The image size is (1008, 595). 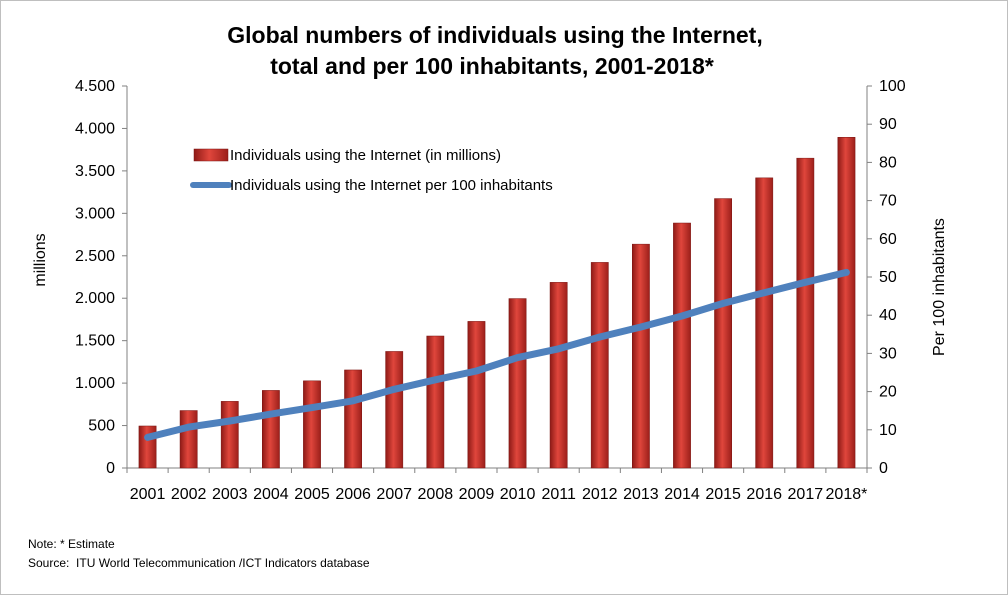 I want to click on x-tick-label: 2006, so click(x=353, y=494).